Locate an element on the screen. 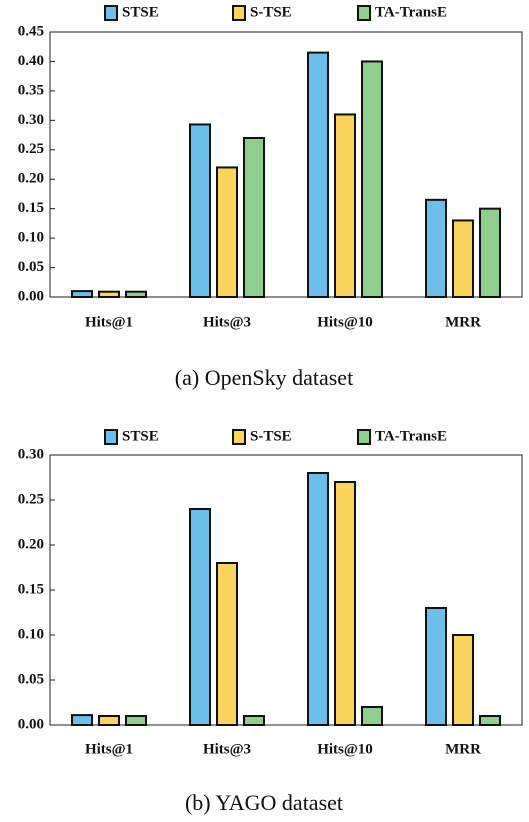 Image resolution: width=529 pixels, height=822 pixels. y-tick-label: 0.45 is located at coordinates (31, 31).